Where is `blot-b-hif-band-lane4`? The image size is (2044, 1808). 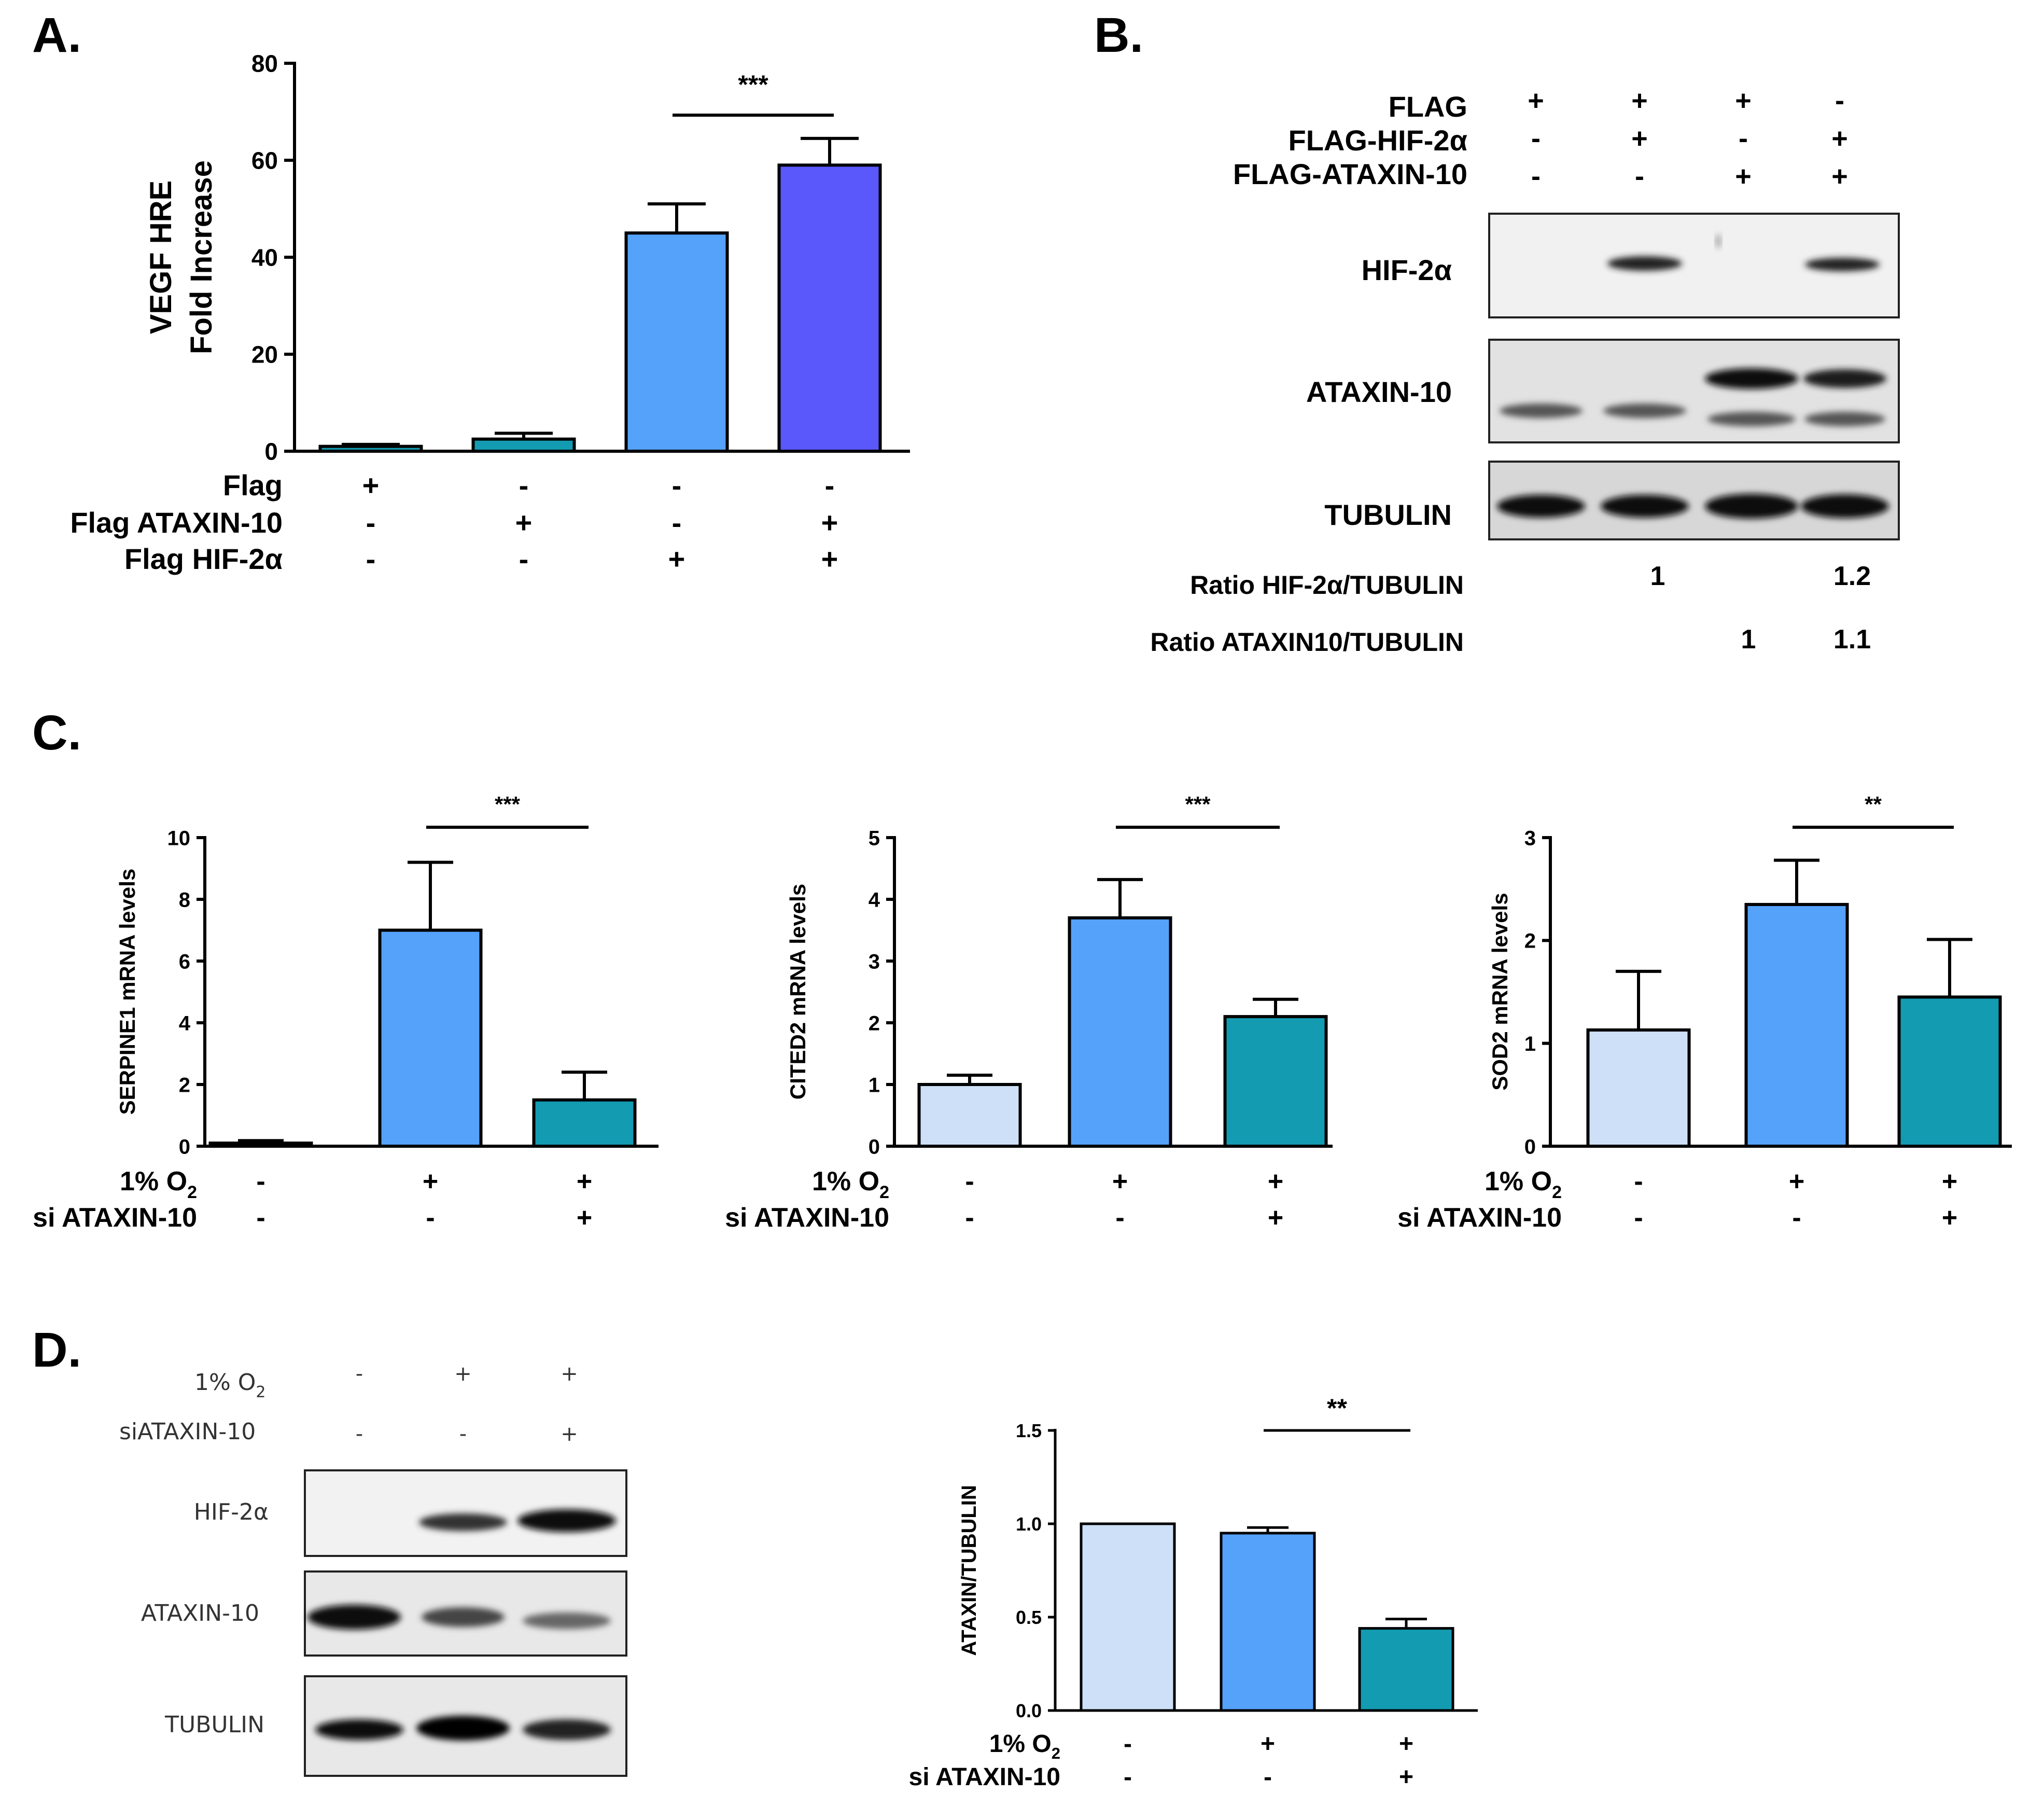
blot-b-hif-band-lane4 is located at coordinates (1842, 264).